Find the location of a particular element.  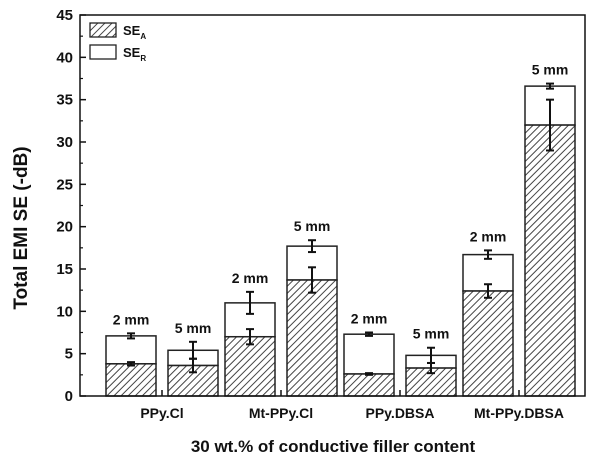

x-tick-label: PPy.Cl is located at coordinates (161, 413).